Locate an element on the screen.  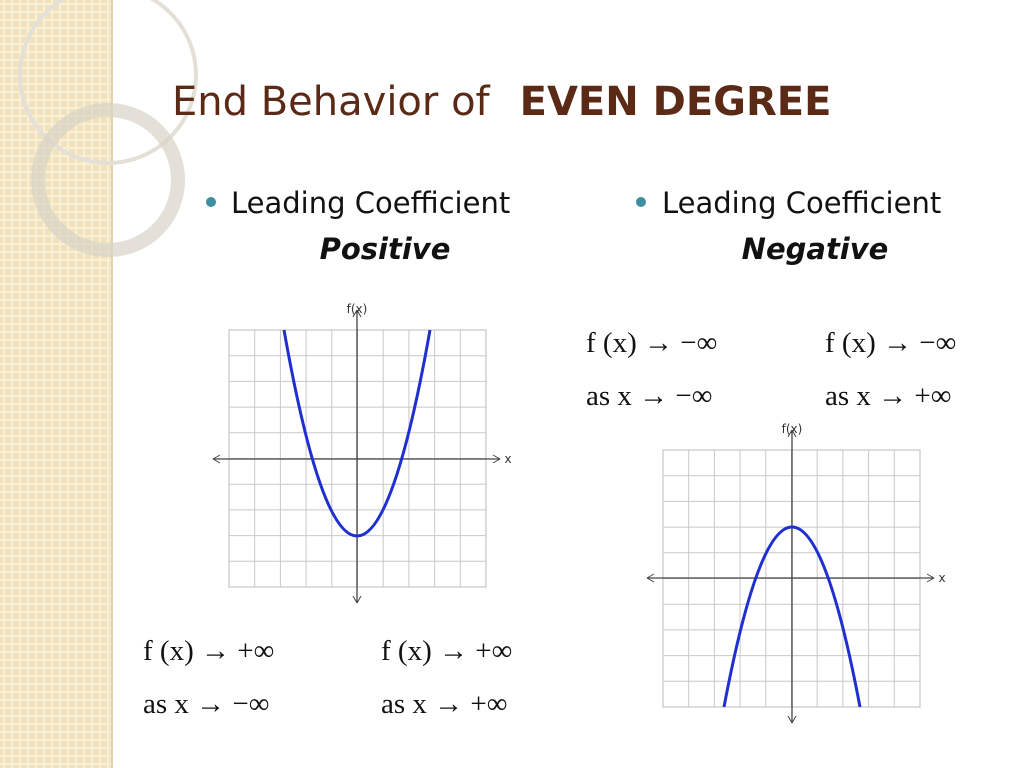
title-prefix: End Behavior of is located at coordinates (331, 102).